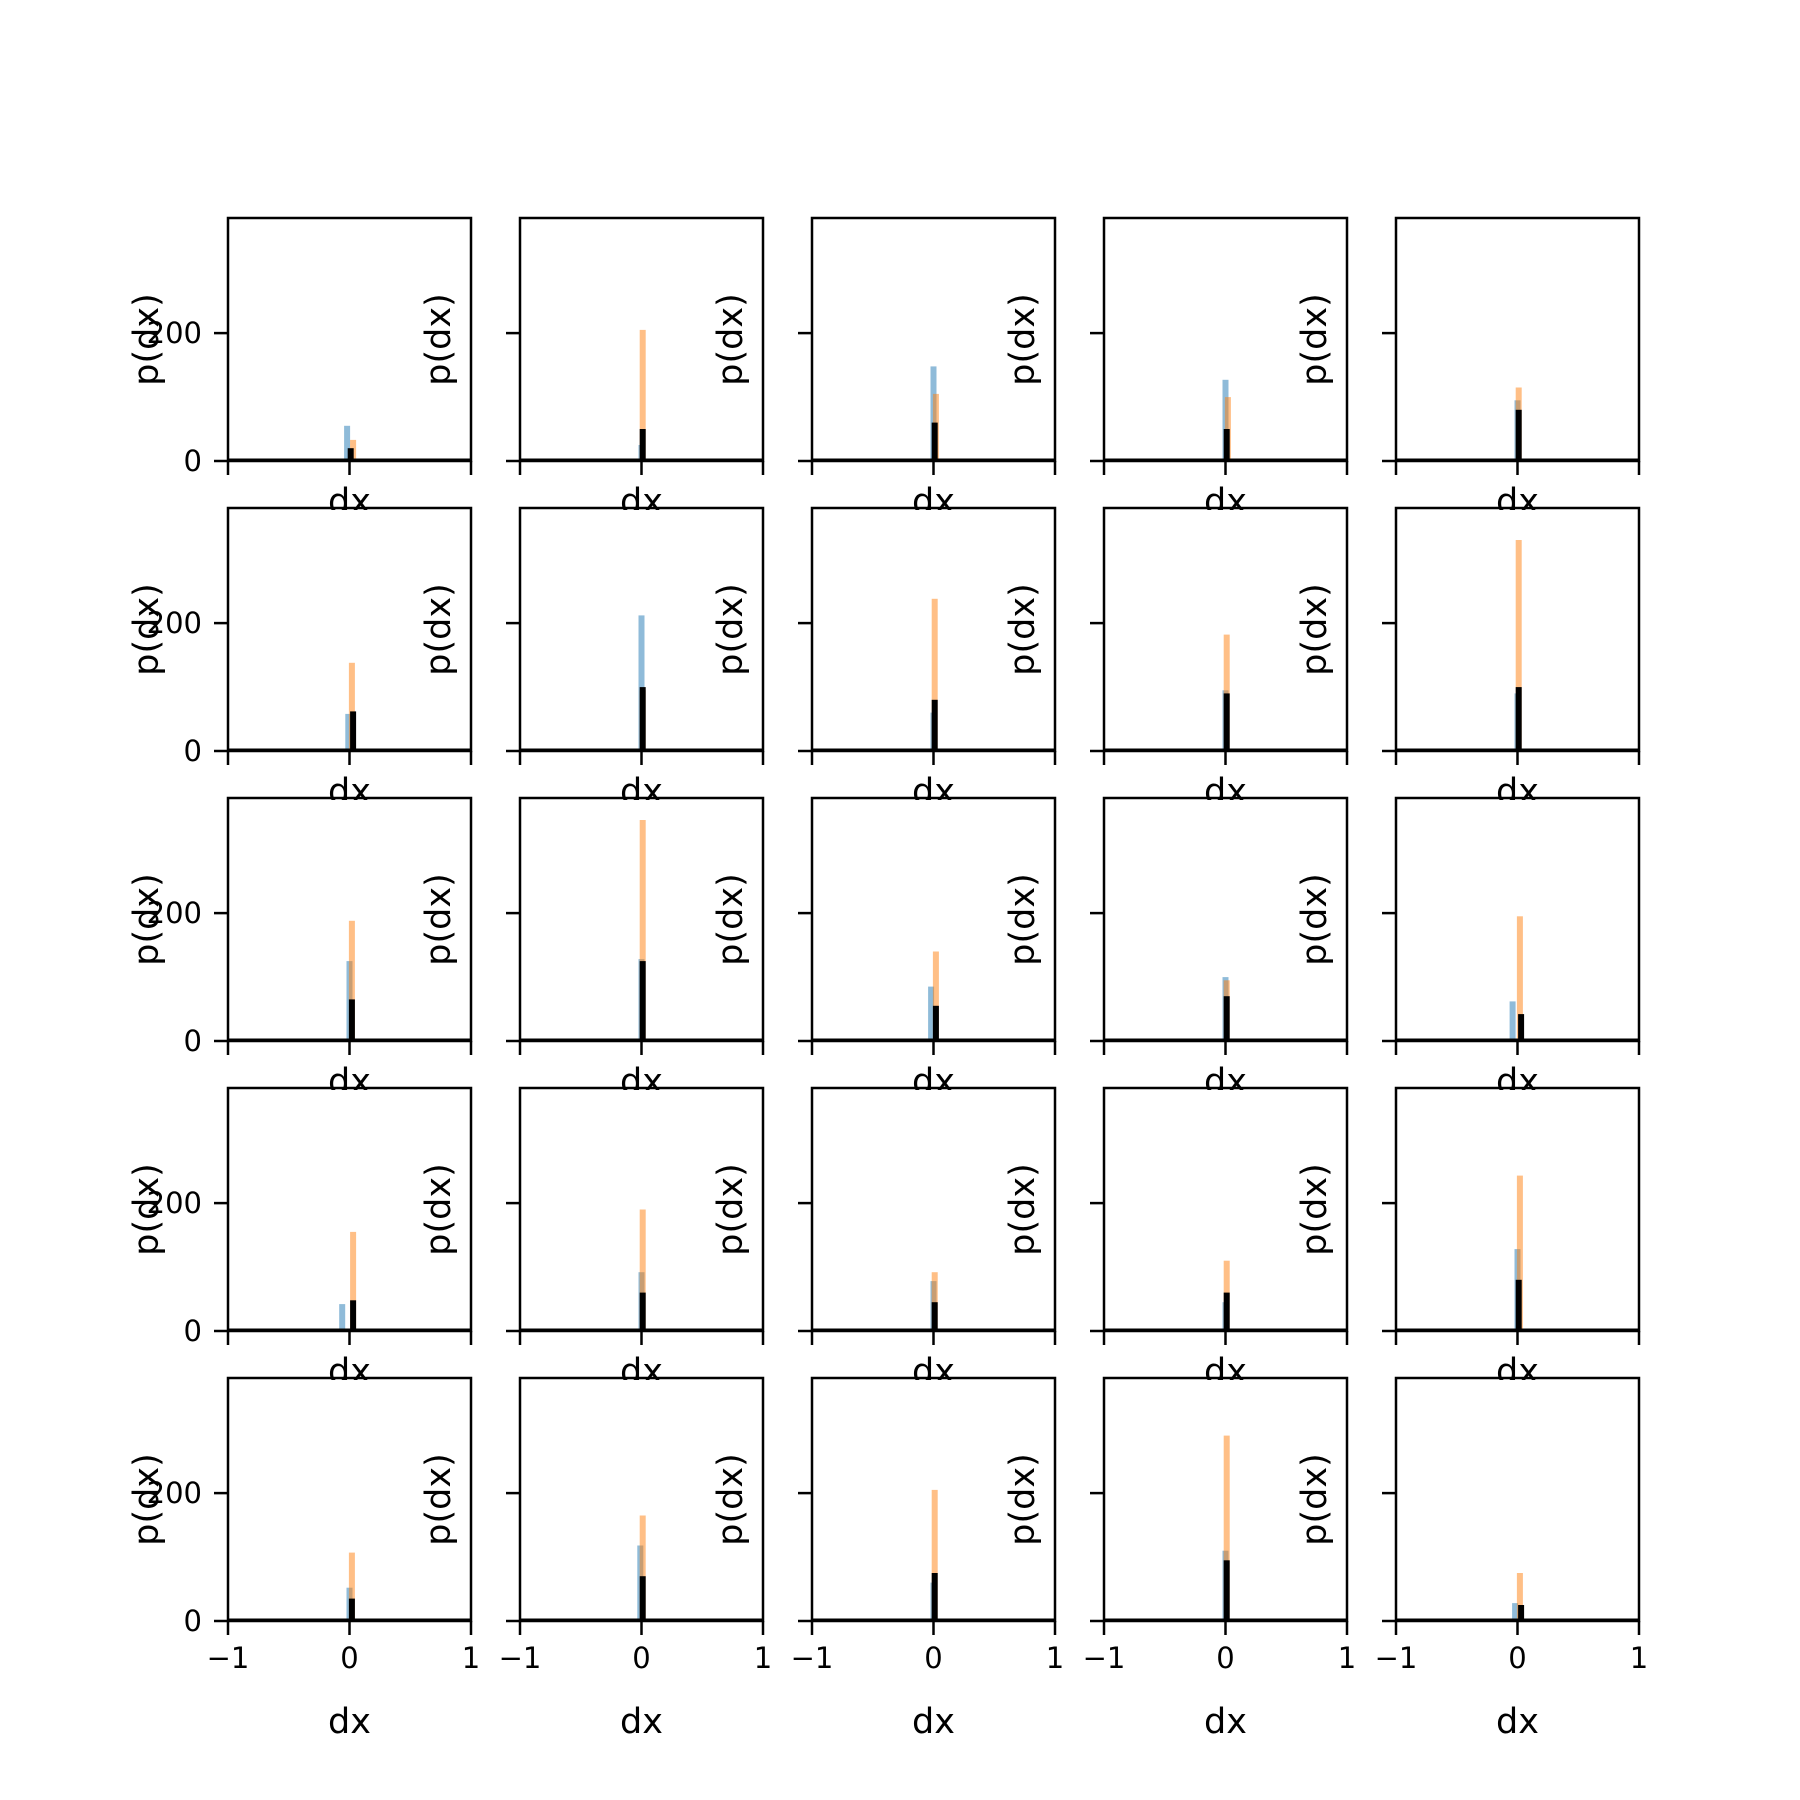 The height and width of the screenshot is (1800, 1800). What do you see at coordinates (193, 461) in the screenshot?
I see `y-tick-label: 0` at bounding box center [193, 461].